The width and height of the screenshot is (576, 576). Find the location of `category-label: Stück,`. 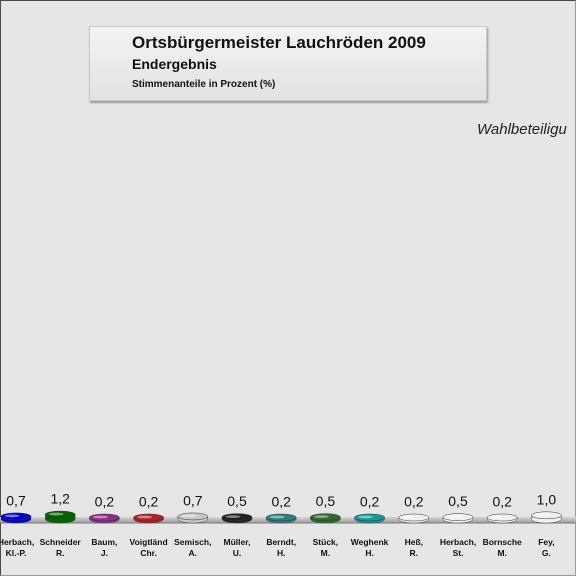

category-label: Stück, is located at coordinates (326, 542).